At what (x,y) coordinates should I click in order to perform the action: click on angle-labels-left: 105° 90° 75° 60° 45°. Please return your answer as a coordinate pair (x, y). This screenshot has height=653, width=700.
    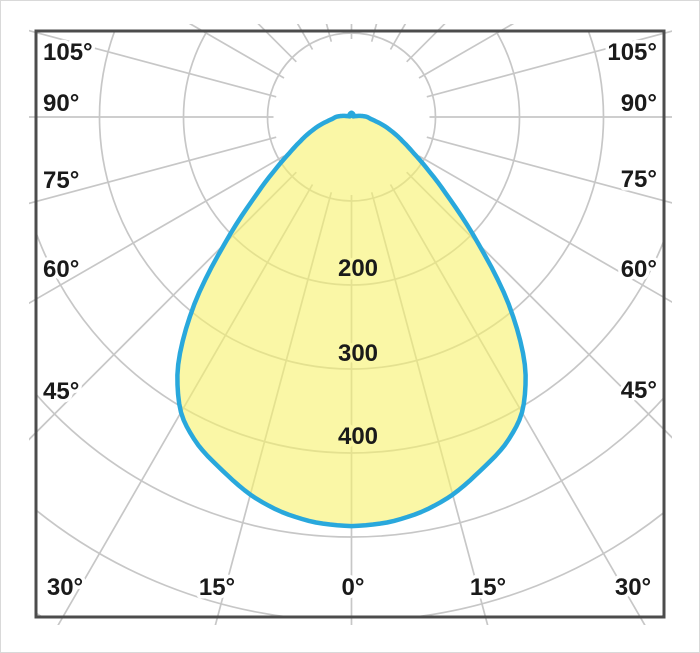
    Looking at the image, I should click on (68, 222).